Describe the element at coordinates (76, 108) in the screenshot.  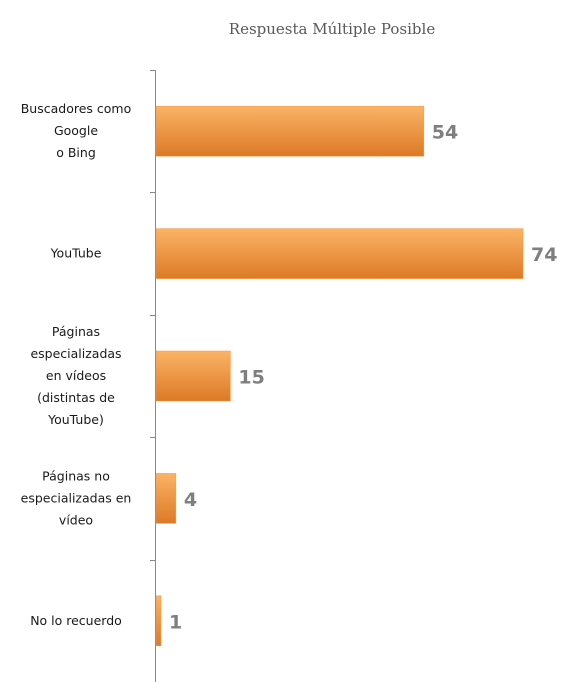
I see `label-line: Buscadores como` at that location.